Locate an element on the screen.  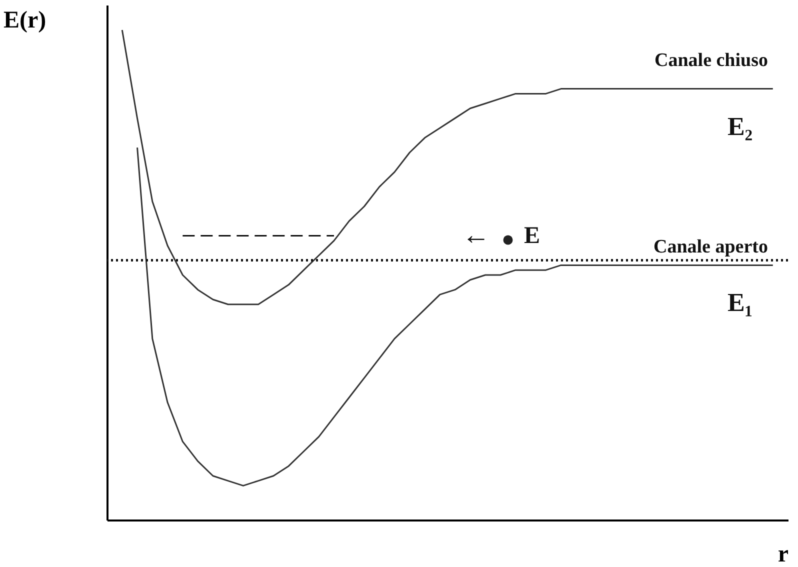
annotation: Canale chiuso is located at coordinates (711, 60).